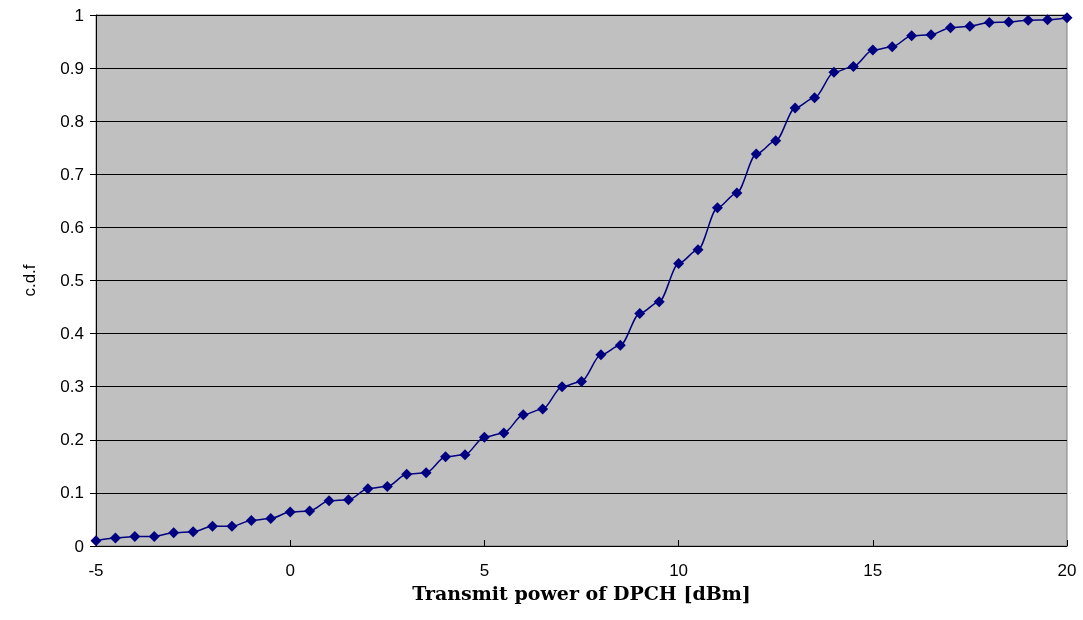 This screenshot has height=620, width=1083. I want to click on x-tick-label: 5, so click(484, 570).